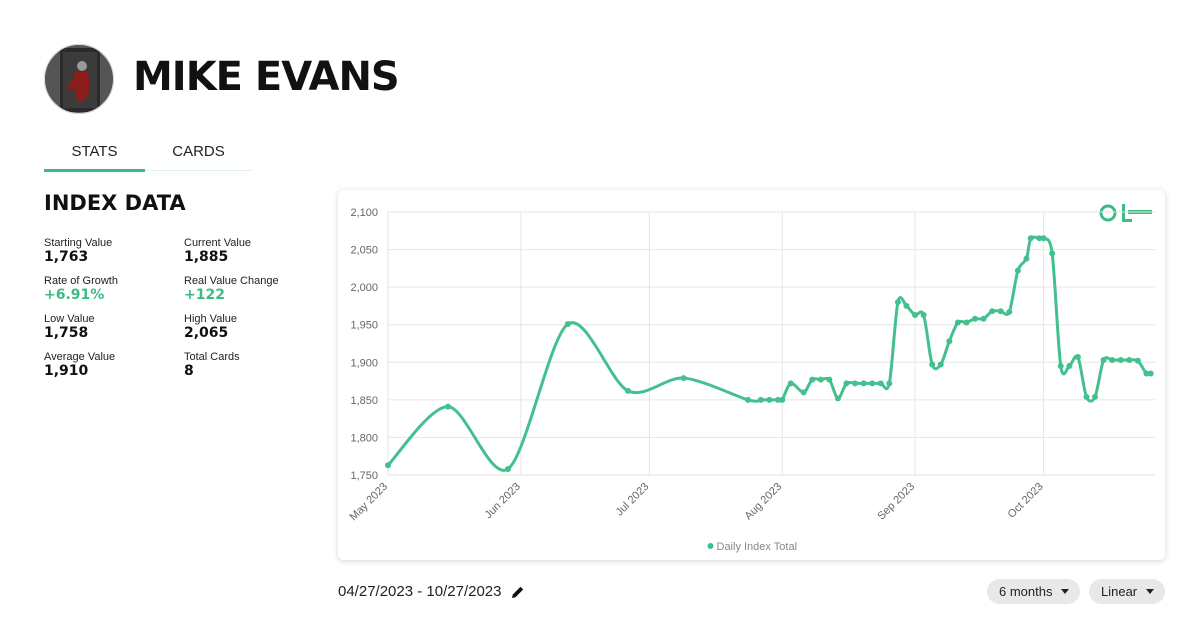  I want to click on stat-value: 1,763, so click(66, 257).